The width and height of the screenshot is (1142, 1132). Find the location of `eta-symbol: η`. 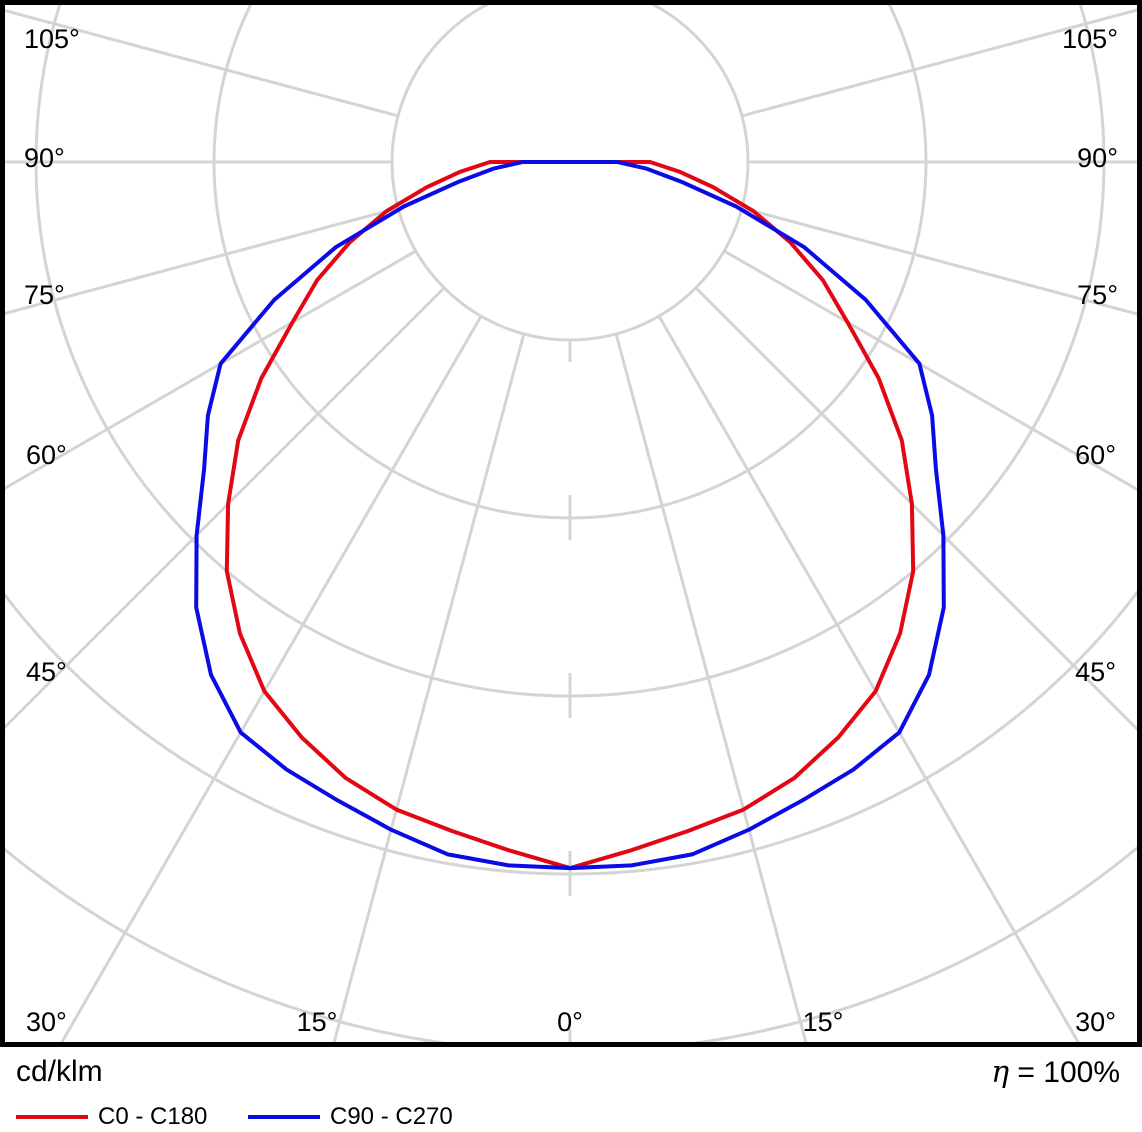

eta-symbol: η is located at coordinates (1000, 1072).